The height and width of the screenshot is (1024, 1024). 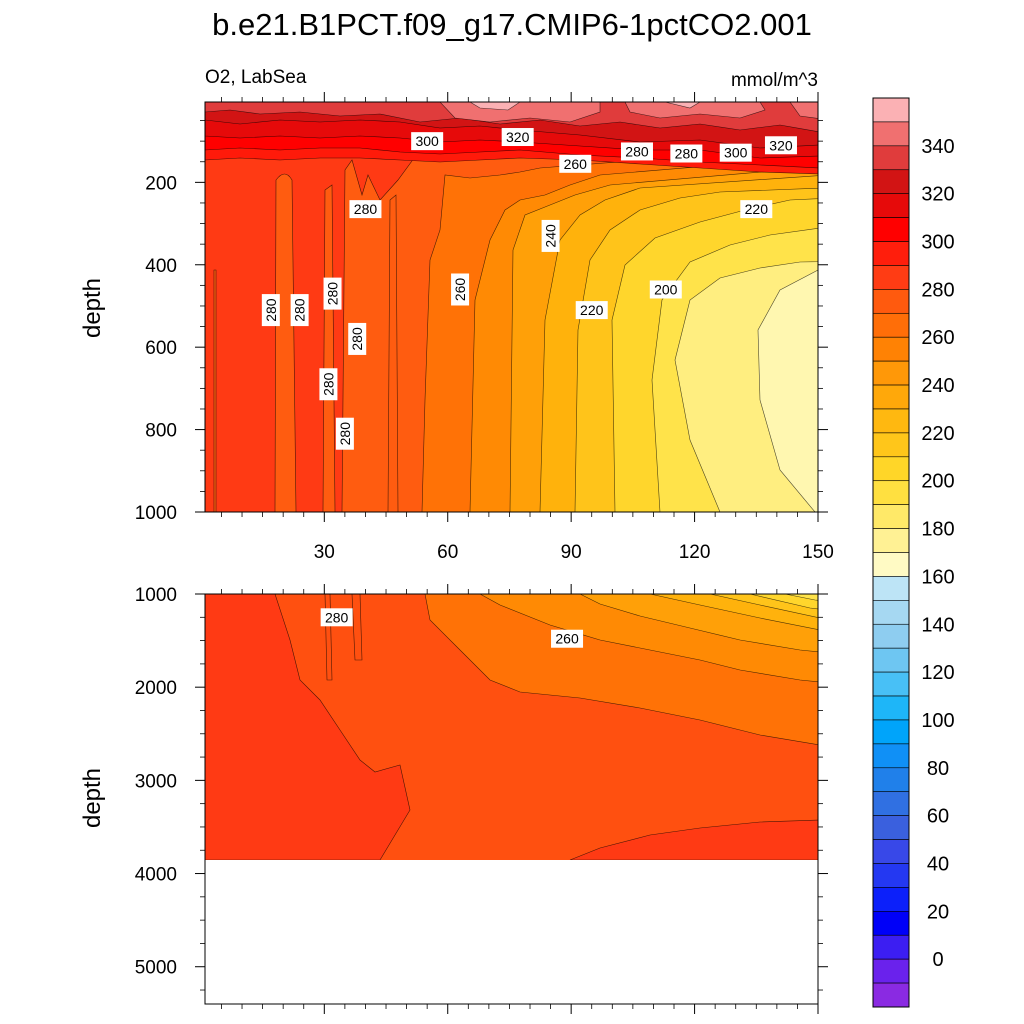 What do you see at coordinates (938, 817) in the screenshot?
I see `colorbar-label: 60` at bounding box center [938, 817].